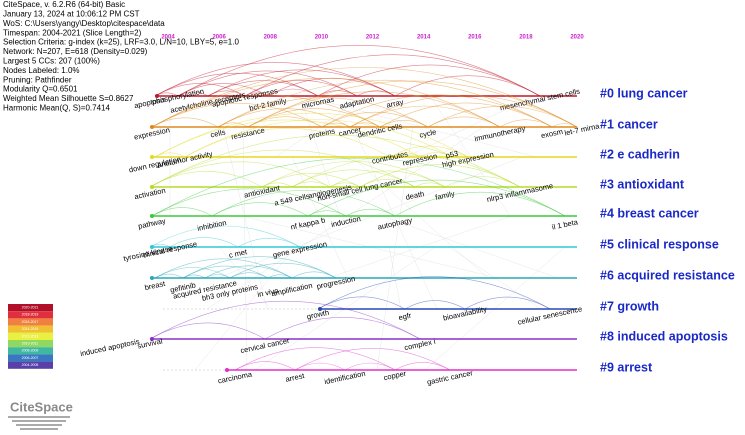 The width and height of the screenshot is (745, 435). What do you see at coordinates (64, 4) in the screenshot?
I see `header-line: CiteSpace, v. 6.2.R6 (64-bit) Basic` at bounding box center [64, 4].